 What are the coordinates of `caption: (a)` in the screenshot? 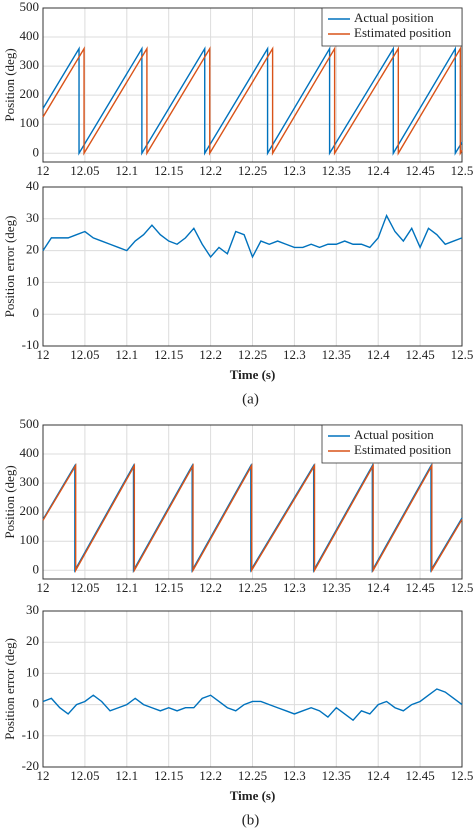 It's located at (250, 399).